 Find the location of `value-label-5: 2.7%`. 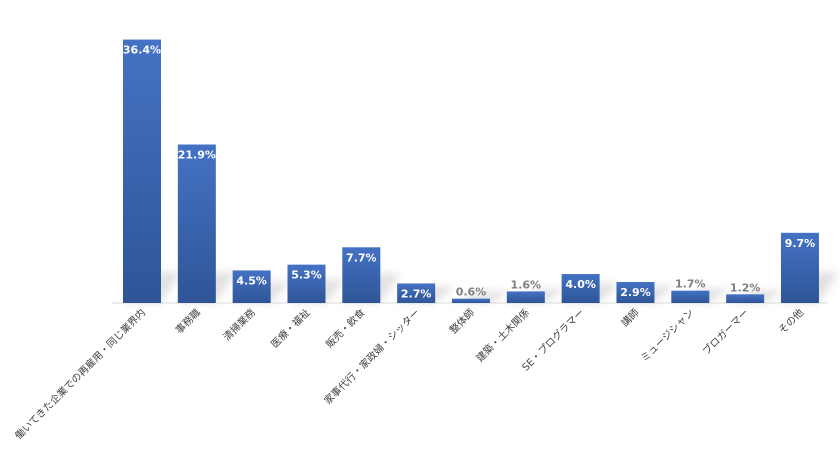

value-label-5: 2.7% is located at coordinates (416, 293).